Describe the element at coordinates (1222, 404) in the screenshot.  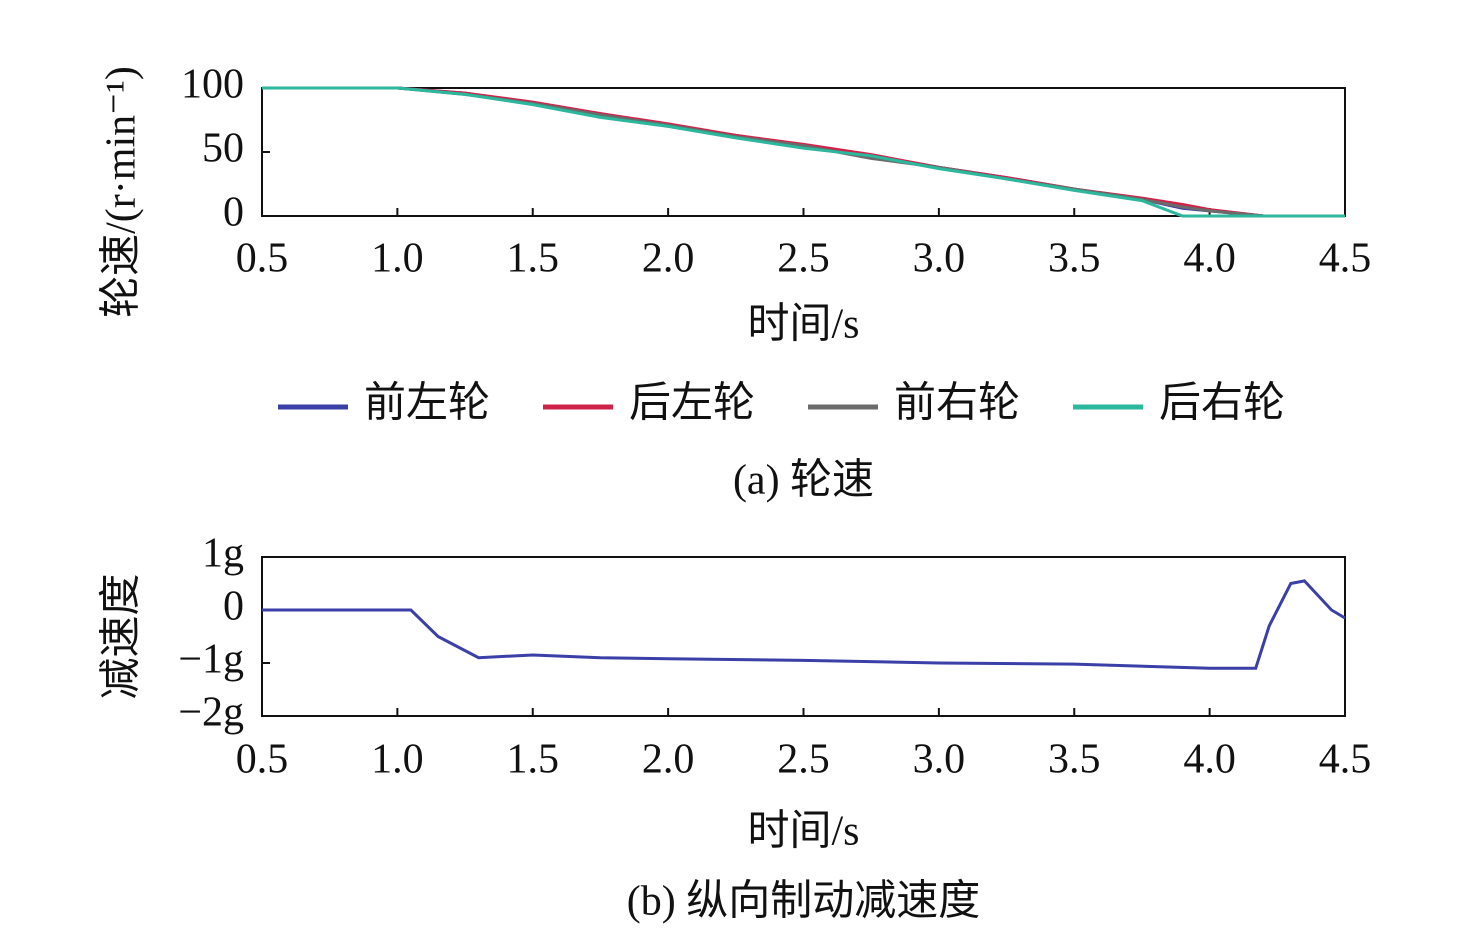
I see `legend-label: 后右轮` at that location.